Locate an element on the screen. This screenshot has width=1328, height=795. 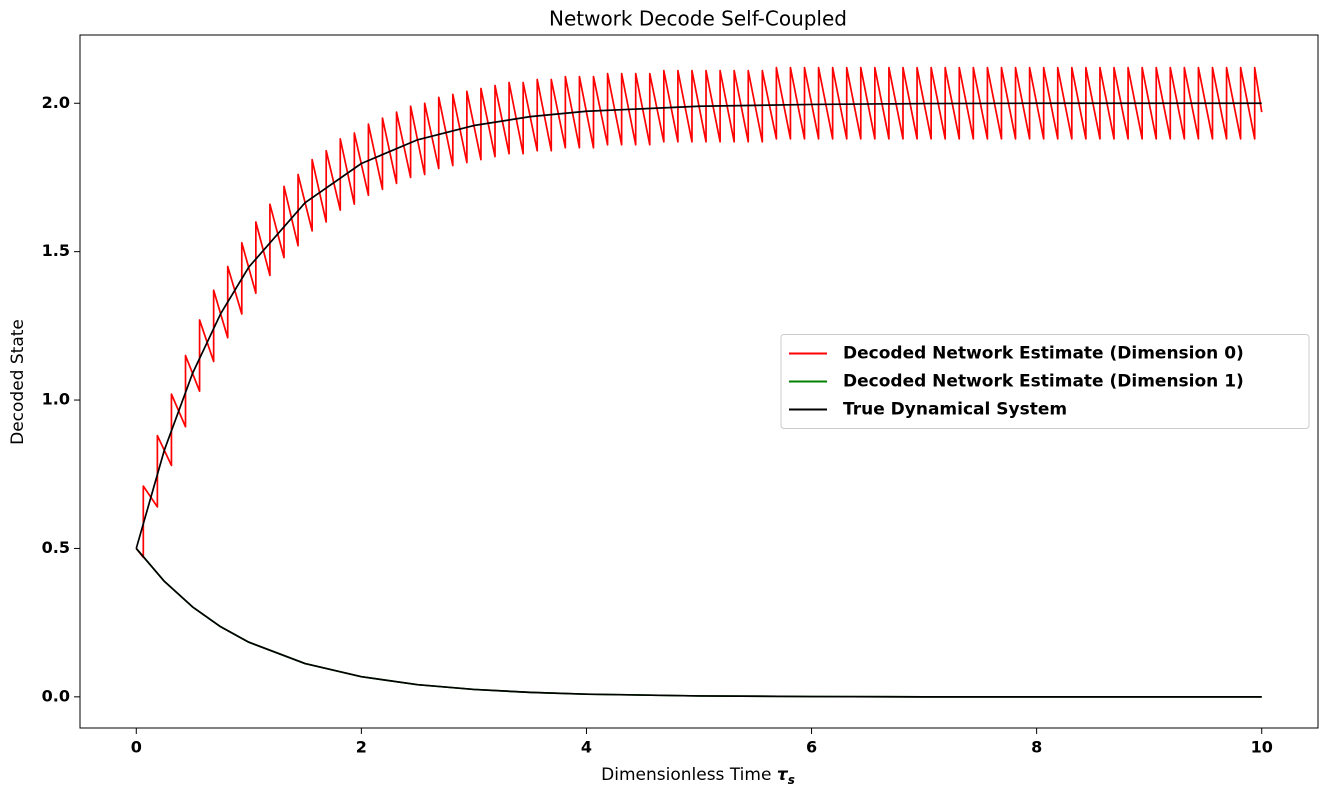
x-axis-label: Dimensionless Time τs is located at coordinates (698, 776).